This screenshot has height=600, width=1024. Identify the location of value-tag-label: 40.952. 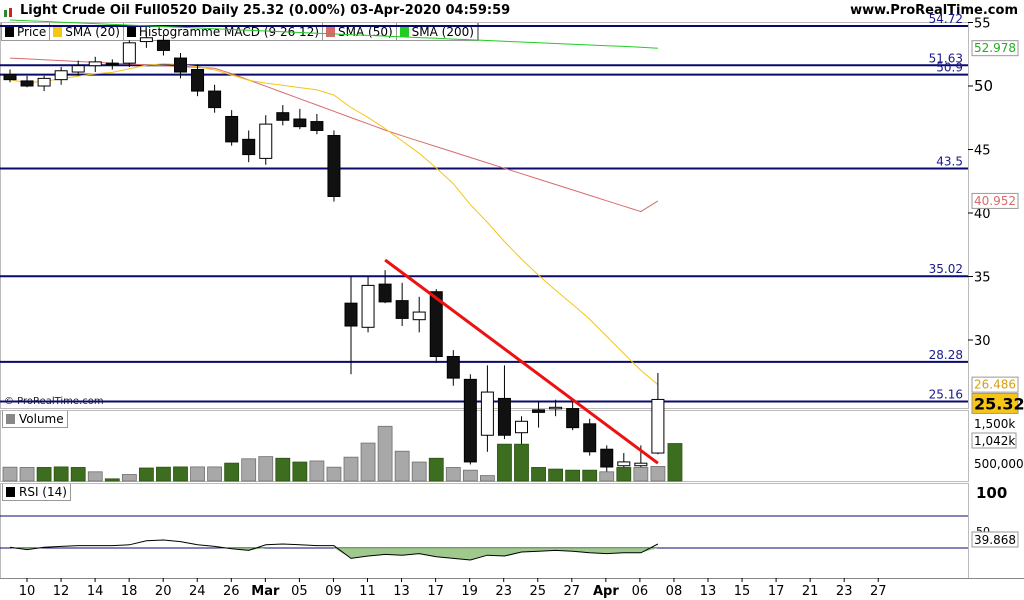
(995, 201).